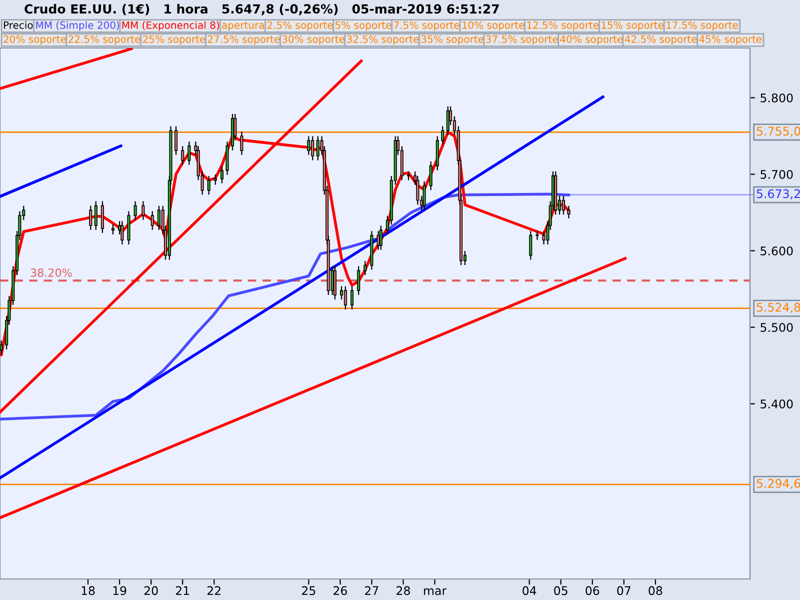 The width and height of the screenshot is (800, 600). What do you see at coordinates (340, 591) in the screenshot?
I see `x-tick-label: 26` at bounding box center [340, 591].